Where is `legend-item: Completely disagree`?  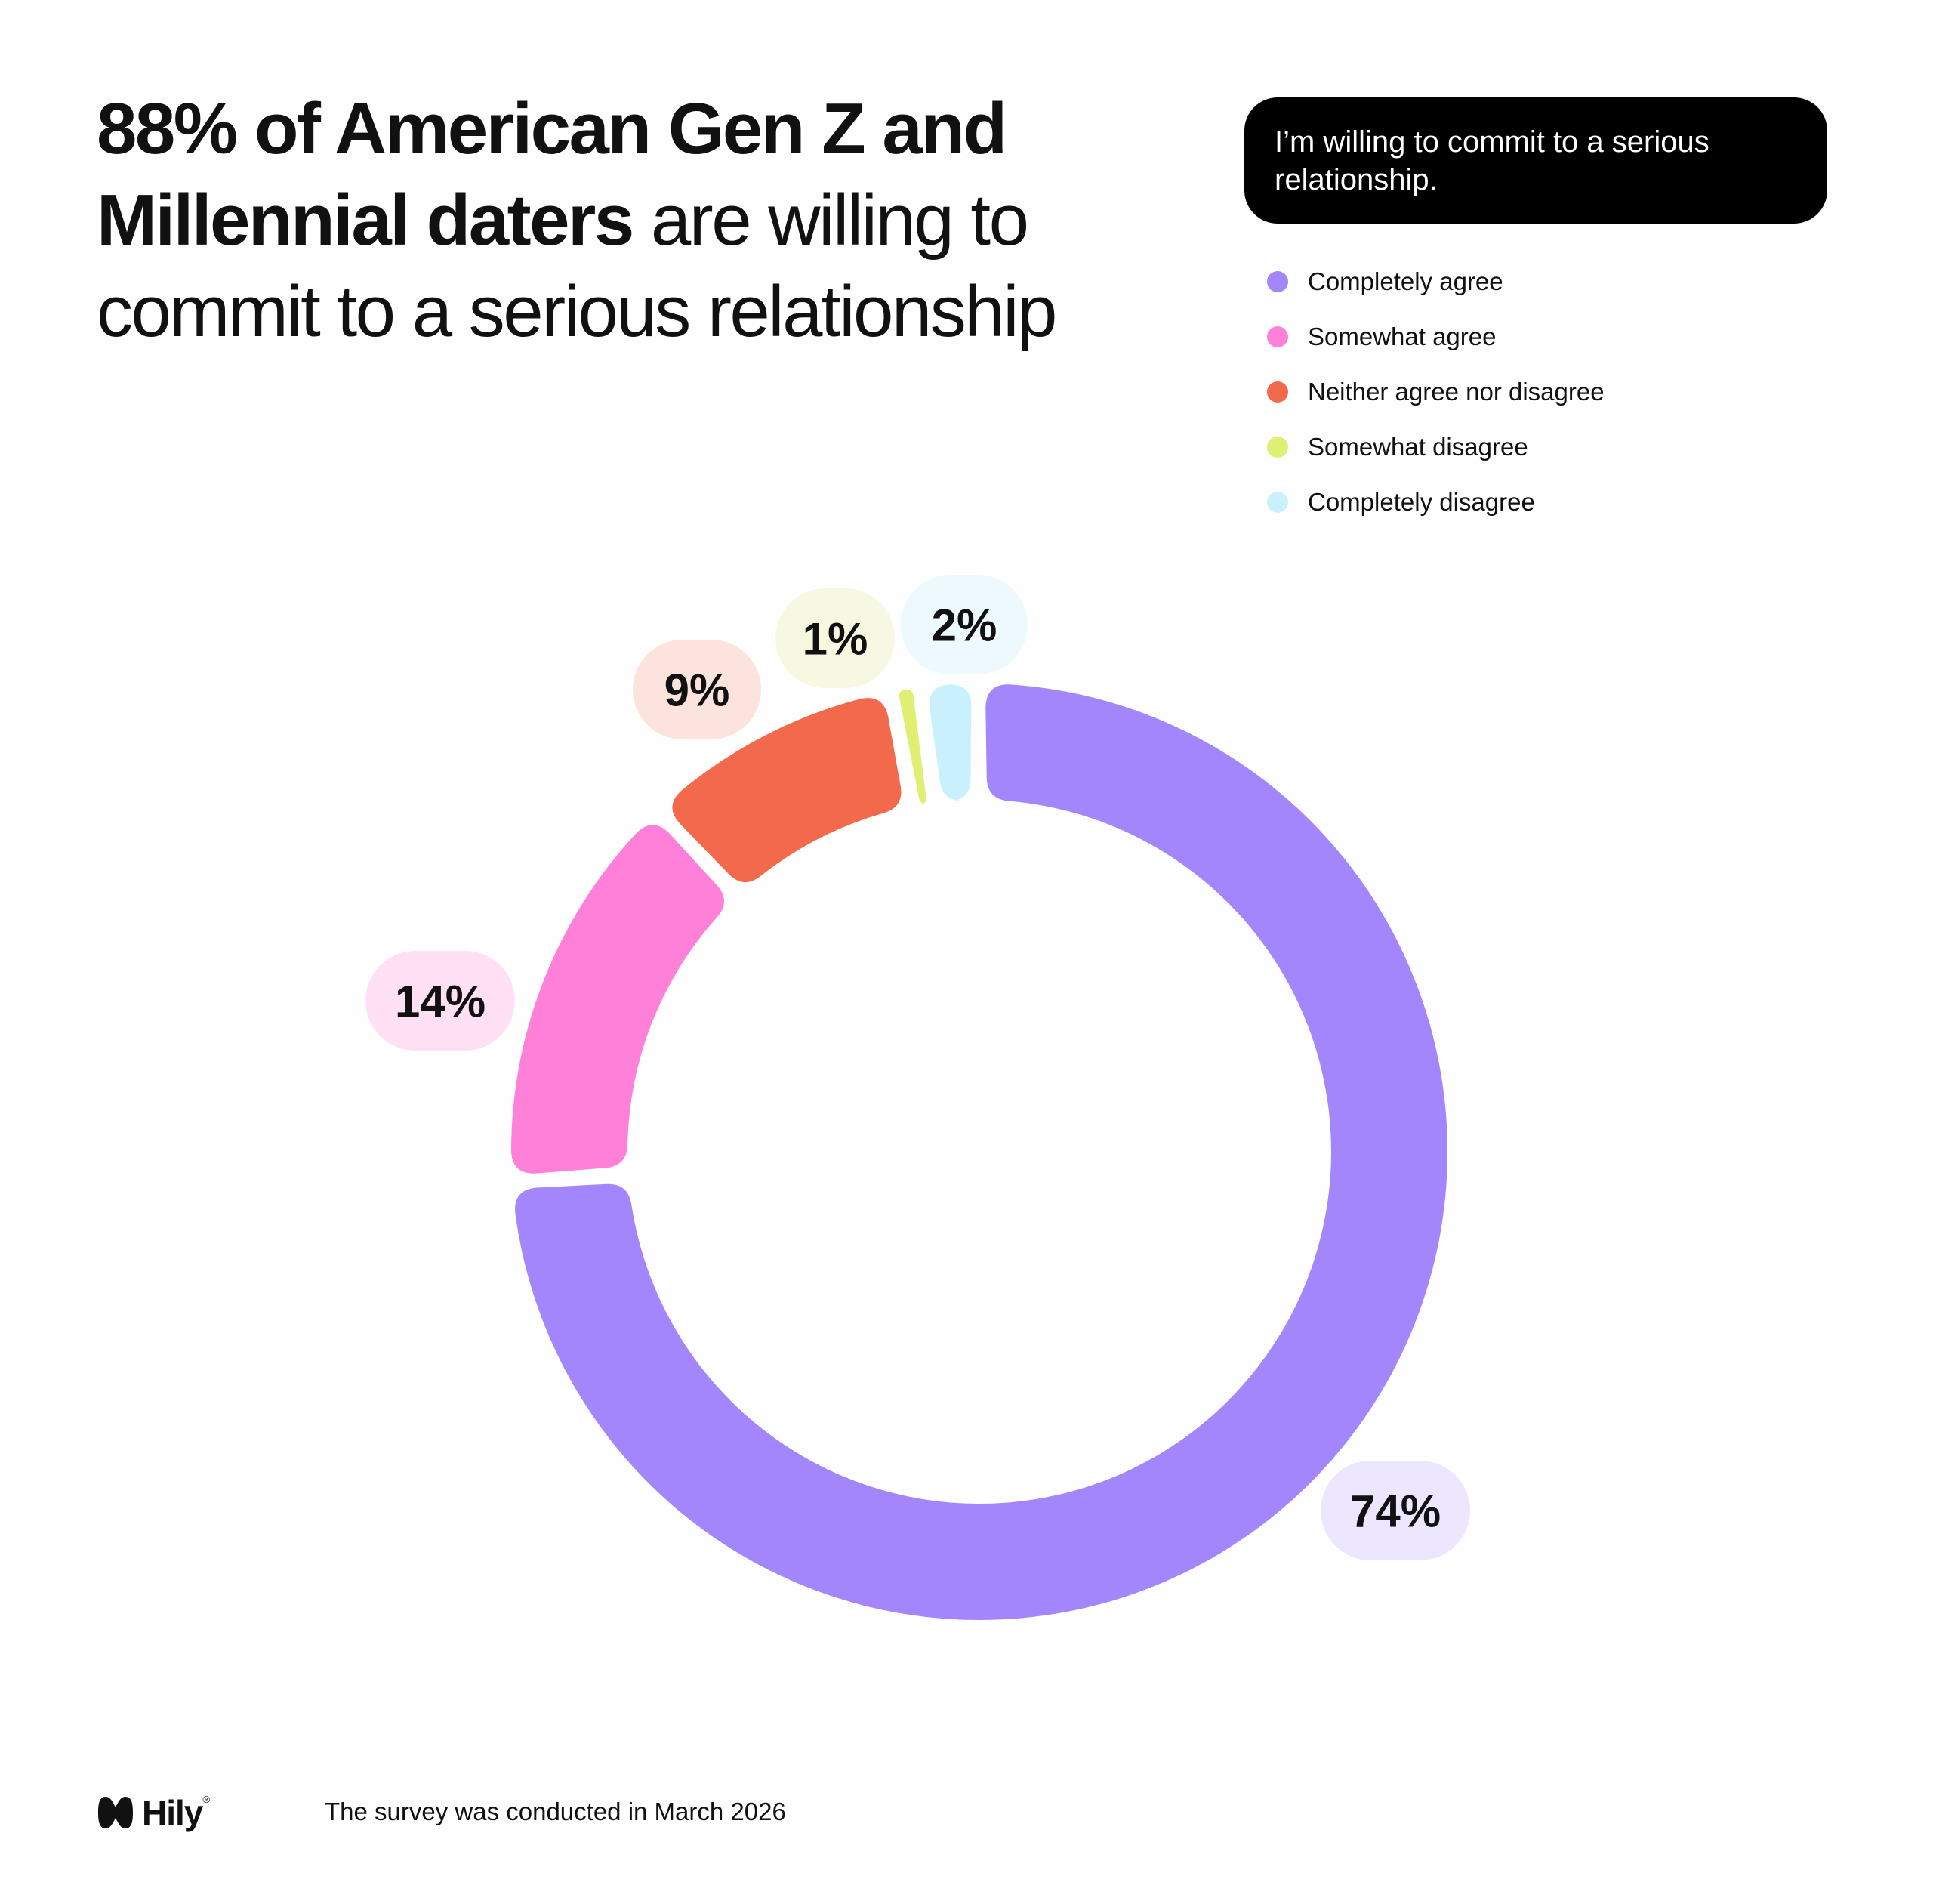 legend-item: Completely disagree is located at coordinates (1436, 502).